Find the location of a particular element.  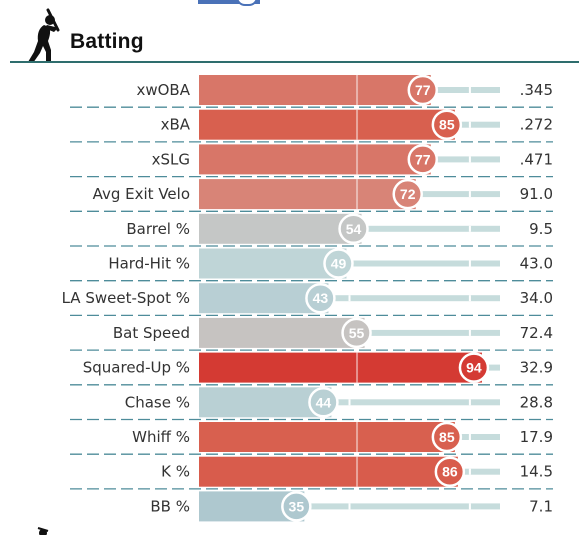

metric-row: Squared-Up % 94 32.9 is located at coordinates (311, 369).